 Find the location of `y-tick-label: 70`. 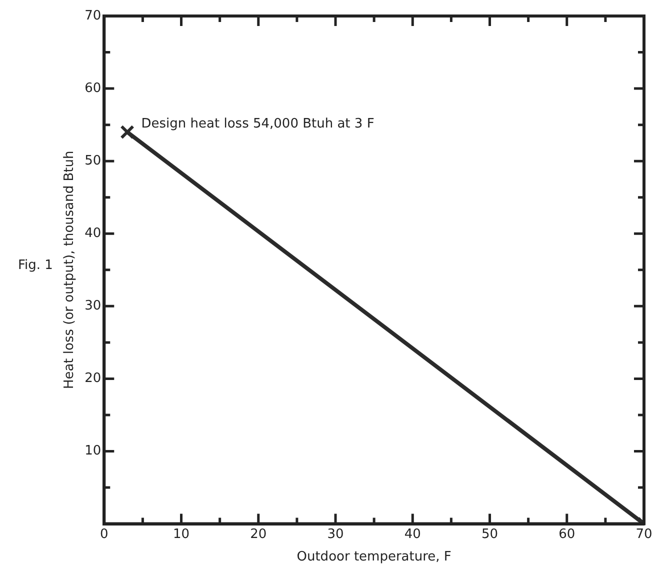

y-tick-label: 70 is located at coordinates (93, 16).